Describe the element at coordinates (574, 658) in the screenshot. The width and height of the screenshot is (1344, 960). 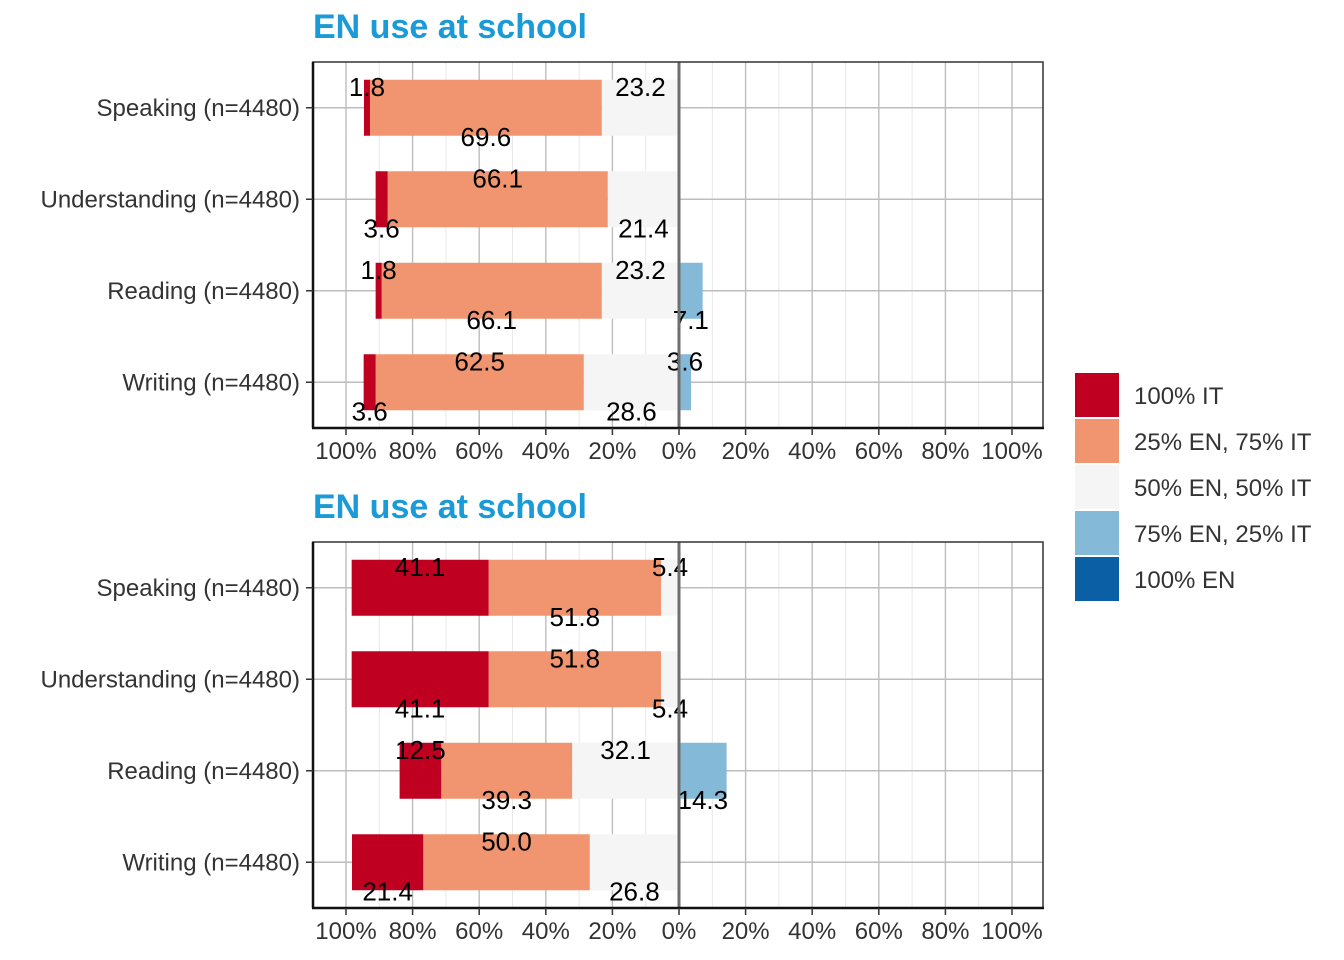
I see `data-label-25-en-75-it-understanding: 51.8` at that location.